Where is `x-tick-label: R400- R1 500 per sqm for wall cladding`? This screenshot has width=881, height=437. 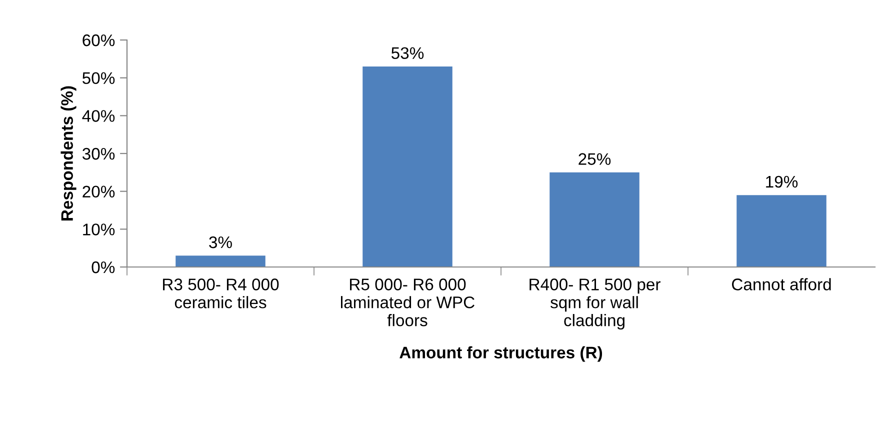 x-tick-label: R400- R1 500 per sqm for wall cladding is located at coordinates (595, 304).